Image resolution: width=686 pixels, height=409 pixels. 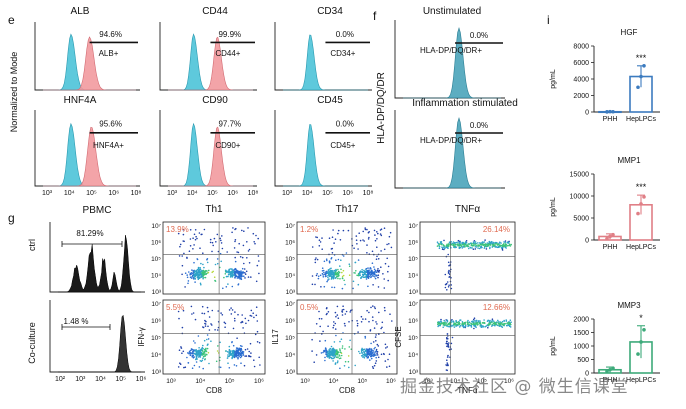 What do you see at coordinates (210, 156) in the screenshot?
I see `red-peak` at bounding box center [210, 156].